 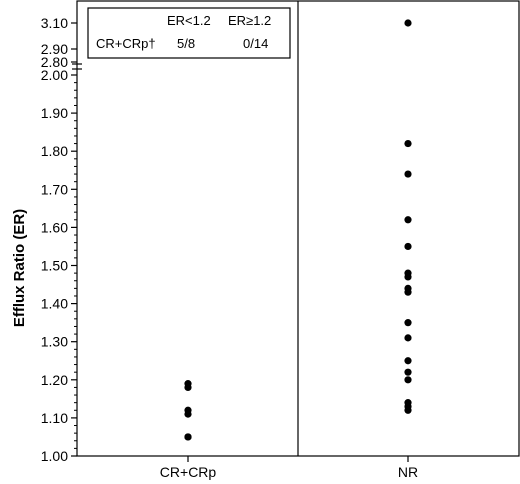 What do you see at coordinates (19, 268) in the screenshot?
I see `y-axis-title: Efflux Ratio (ER)` at bounding box center [19, 268].